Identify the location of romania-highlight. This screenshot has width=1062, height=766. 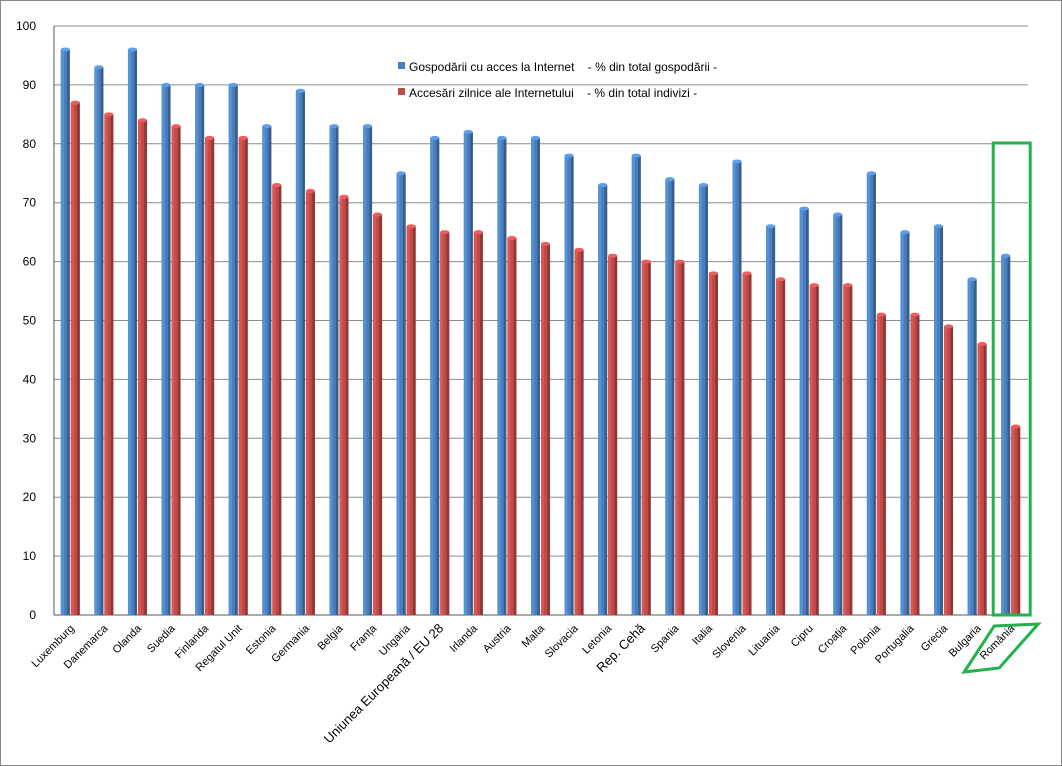
(1001, 407).